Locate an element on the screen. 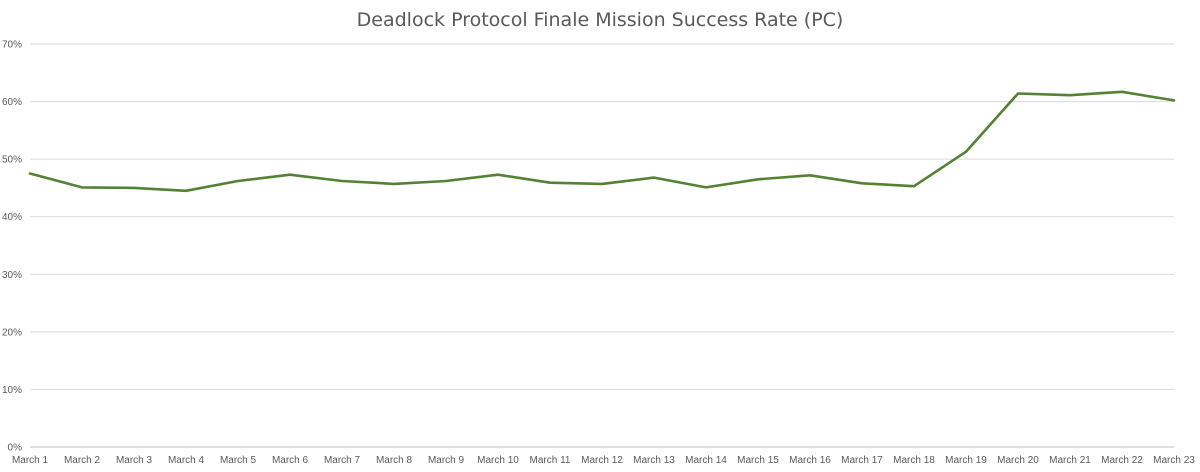  y-tick-label: 20% is located at coordinates (12, 332).